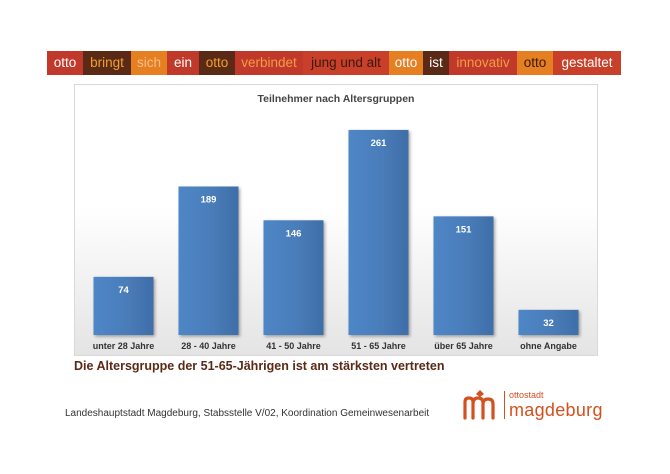 This screenshot has width=670, height=474. Describe the element at coordinates (107, 63) in the screenshot. I see `slogan-word: bringt` at that location.